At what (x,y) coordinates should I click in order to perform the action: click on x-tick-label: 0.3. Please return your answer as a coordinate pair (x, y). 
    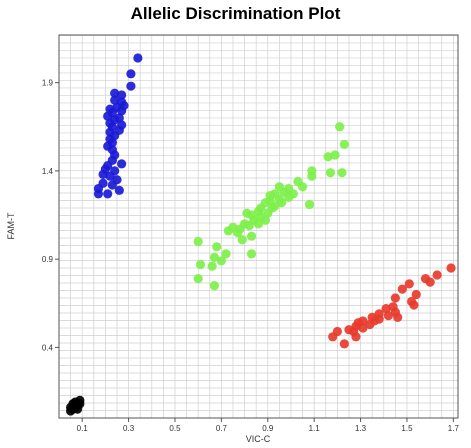
    Looking at the image, I should click on (129, 428).